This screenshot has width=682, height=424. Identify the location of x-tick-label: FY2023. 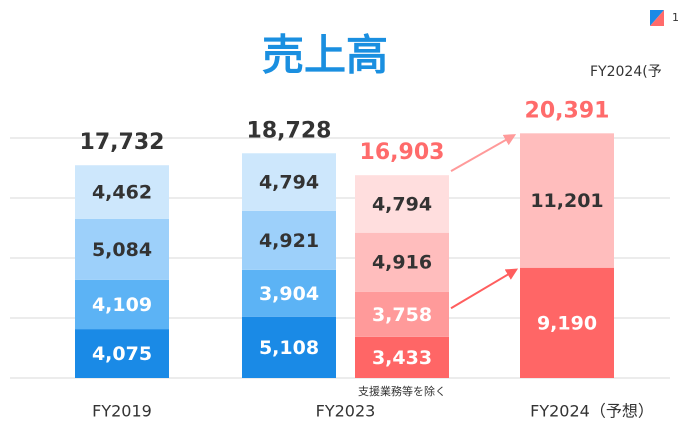
(346, 411).